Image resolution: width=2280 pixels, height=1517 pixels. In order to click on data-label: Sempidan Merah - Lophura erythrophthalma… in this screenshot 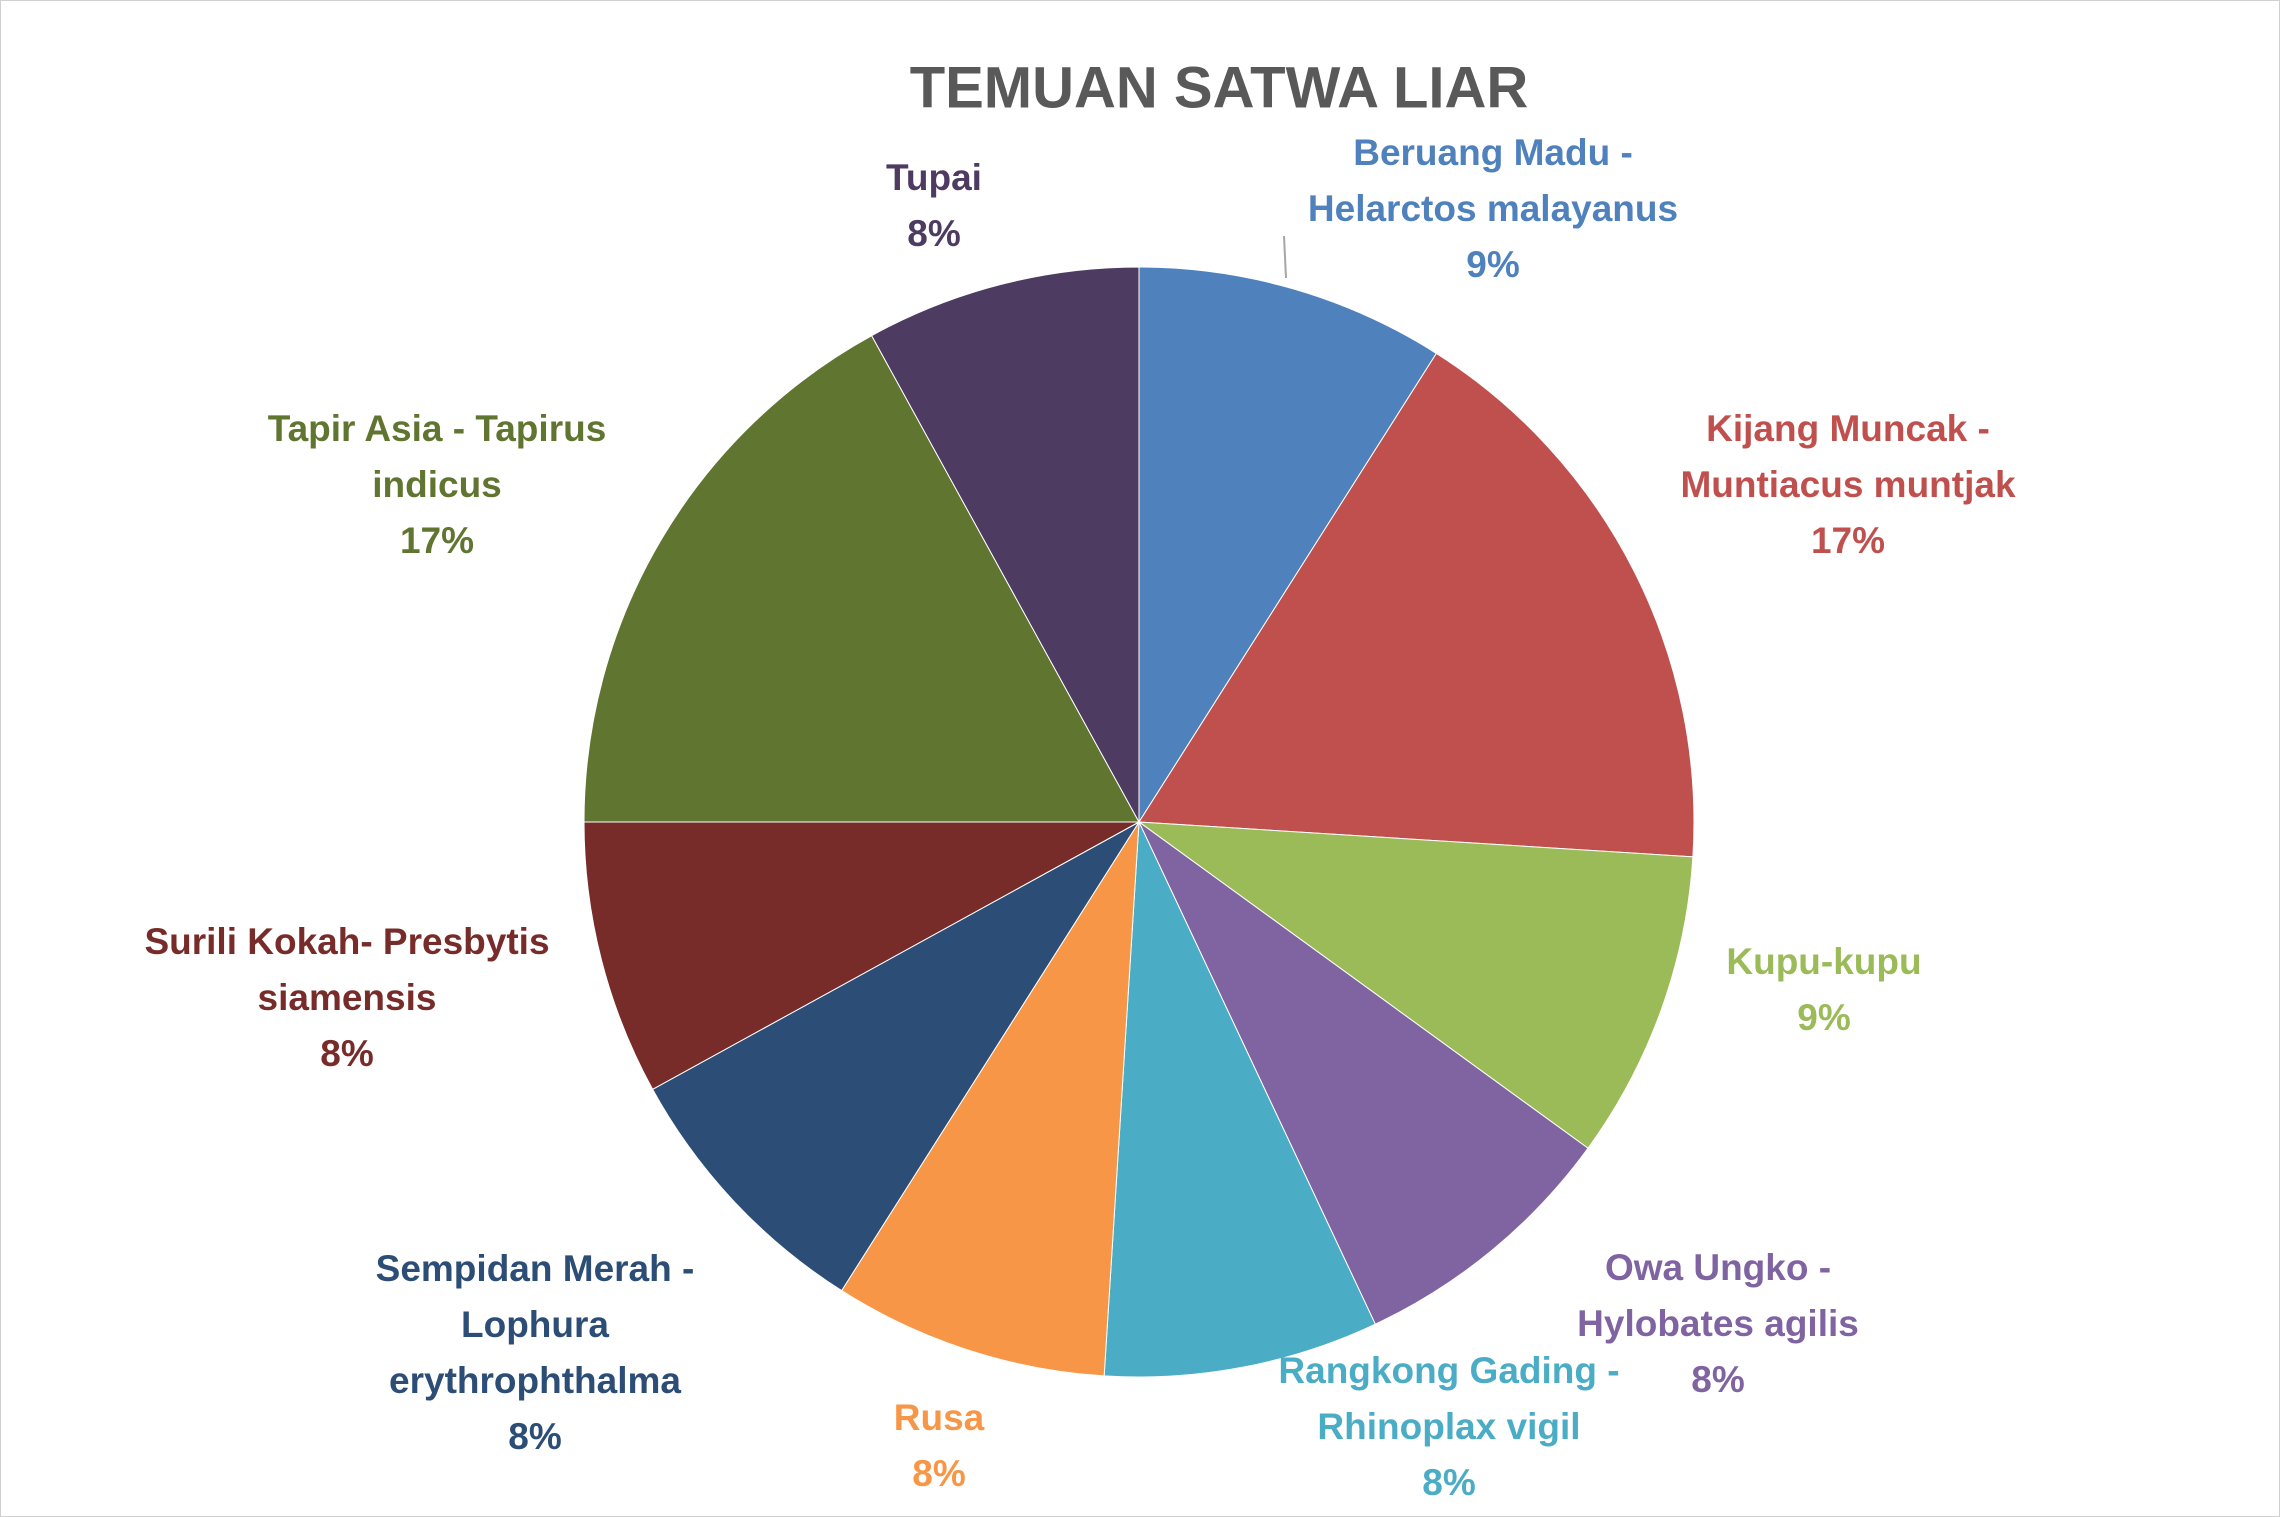, I will do `click(535, 1353)`.